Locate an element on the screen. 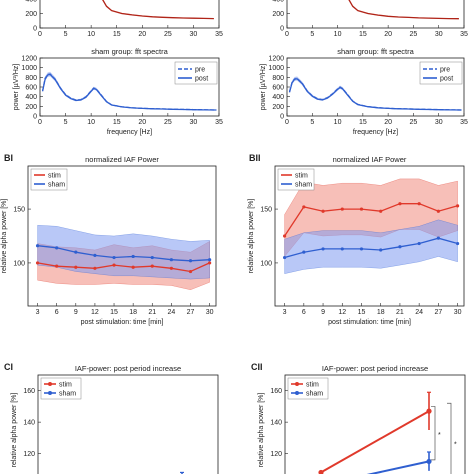  x-tick-label: 9 is located at coordinates (76, 312).